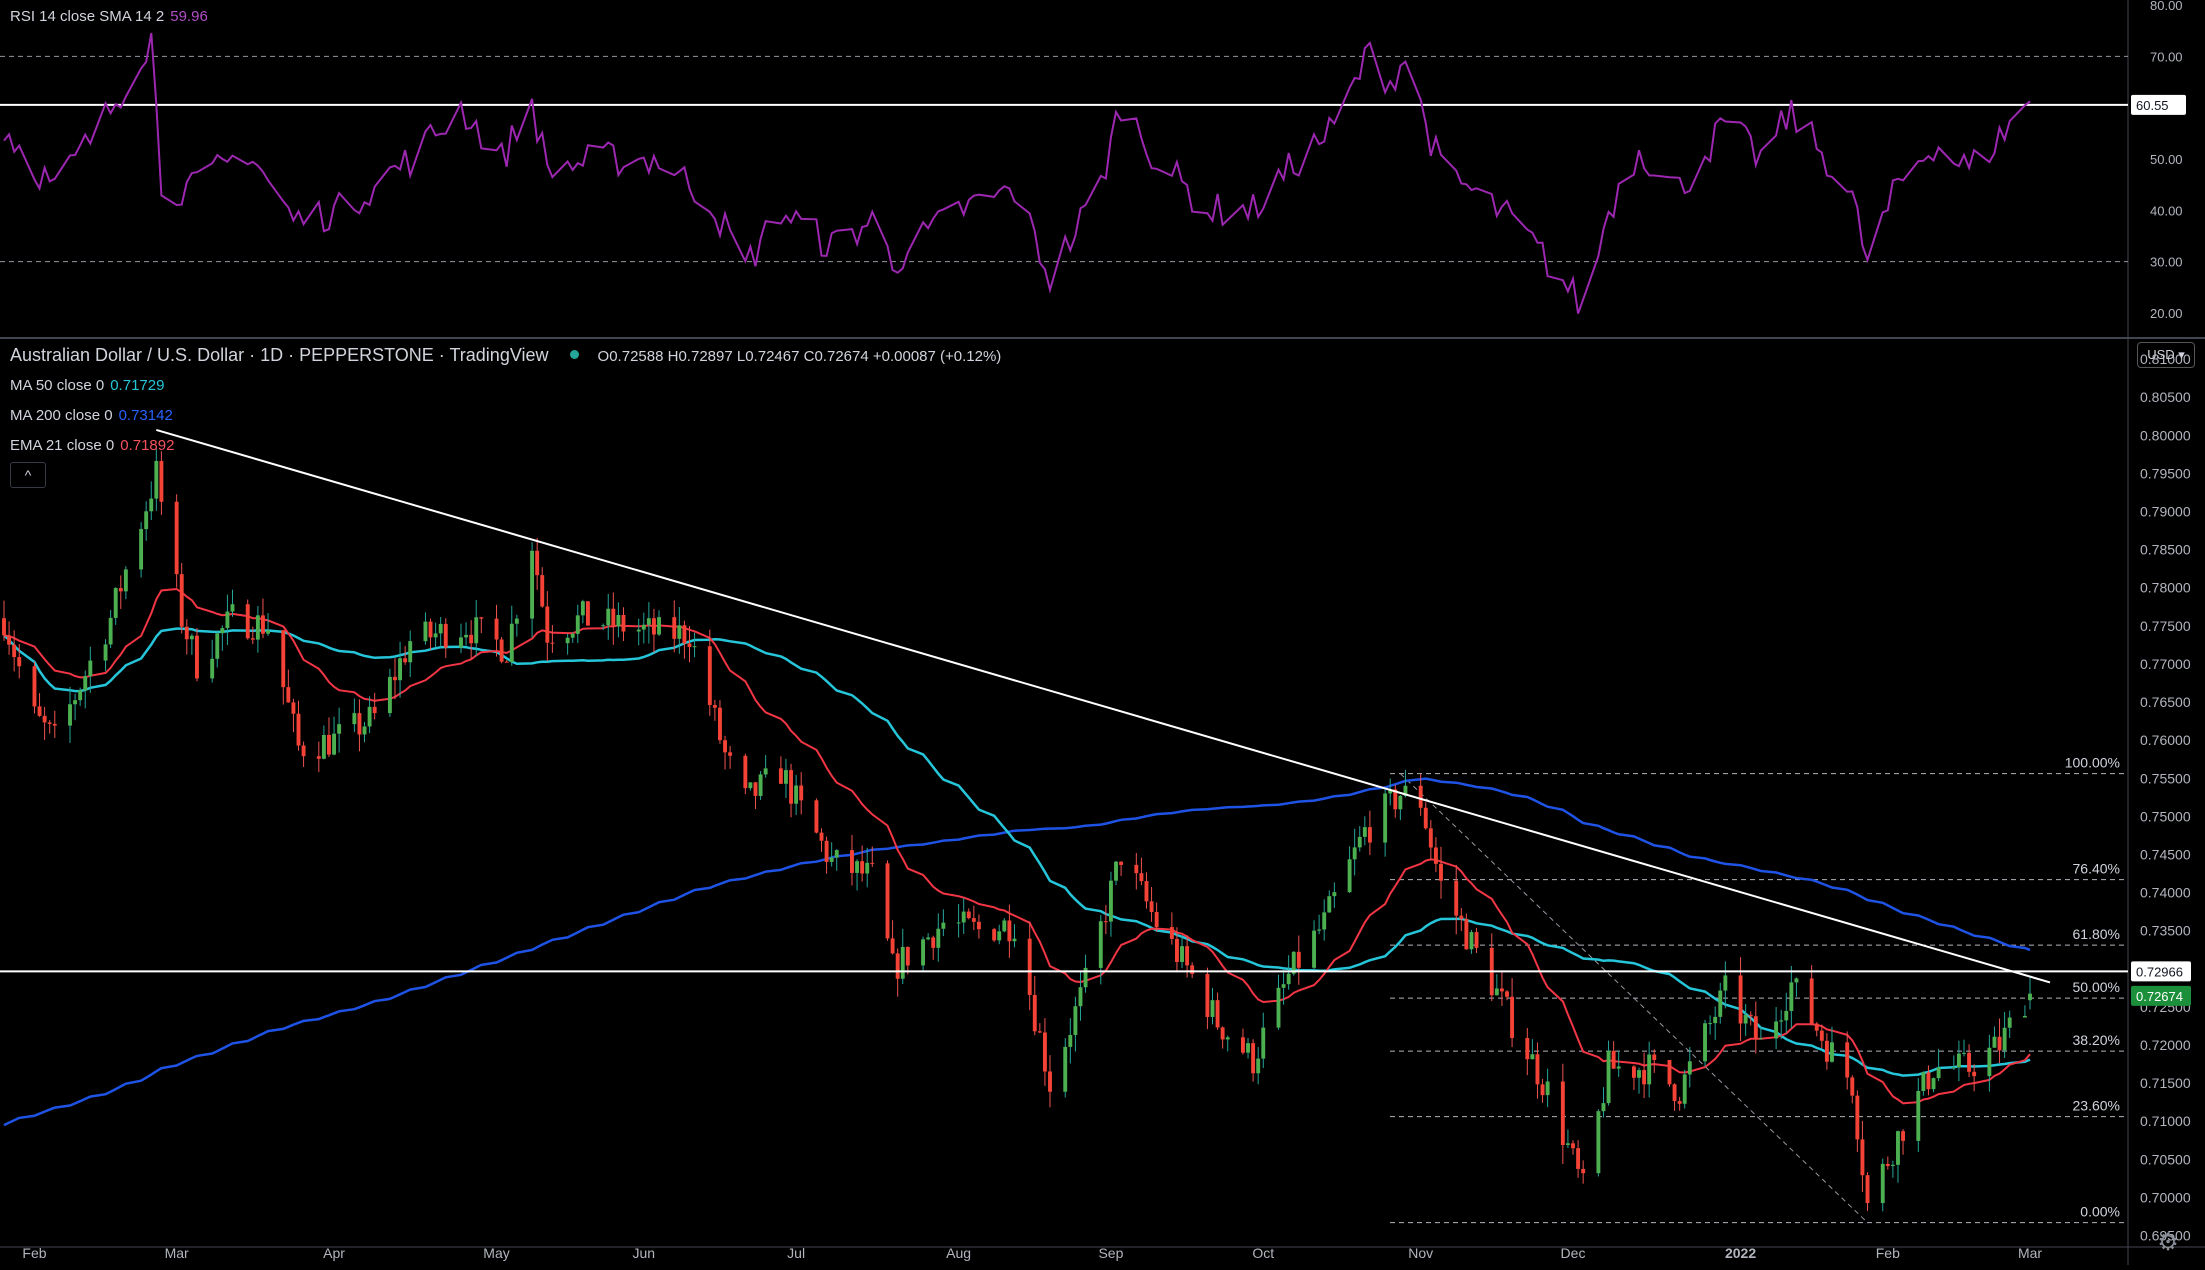  What do you see at coordinates (644, 1253) in the screenshot?
I see `time-tick-label: Jun` at bounding box center [644, 1253].